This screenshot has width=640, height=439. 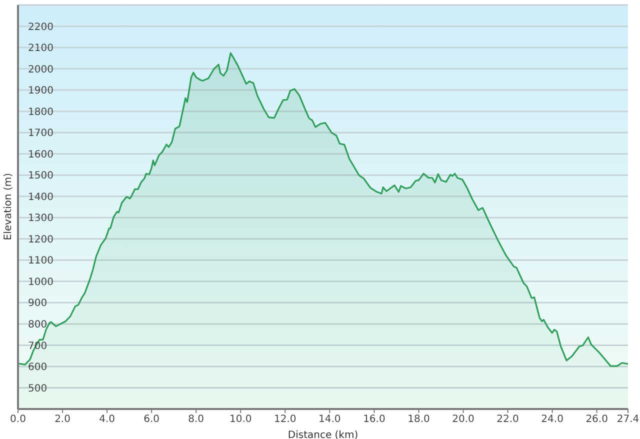 I want to click on x-tick-label: 4.0, so click(x=107, y=420).